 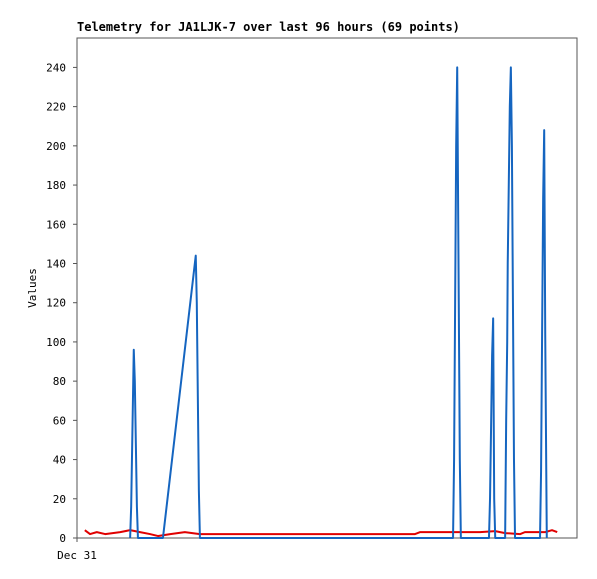 I want to click on y-tick-label: 40, so click(x=59, y=460).